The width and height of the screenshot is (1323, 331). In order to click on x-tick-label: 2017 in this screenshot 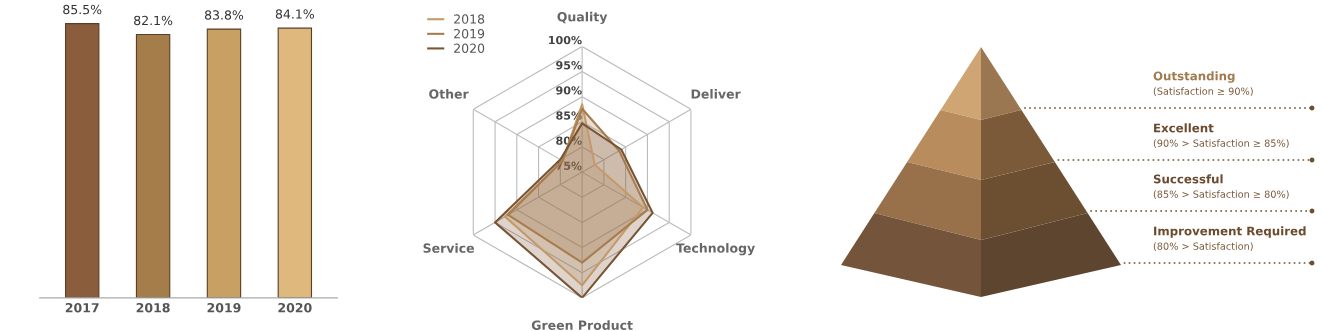, I will do `click(82, 307)`.